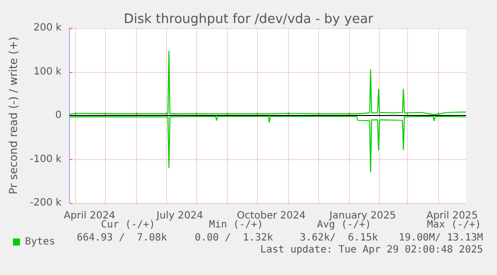 Image resolution: width=497 pixels, height=275 pixels. What do you see at coordinates (180, 216) in the screenshot?
I see `x-tick-label: July 2024` at bounding box center [180, 216].